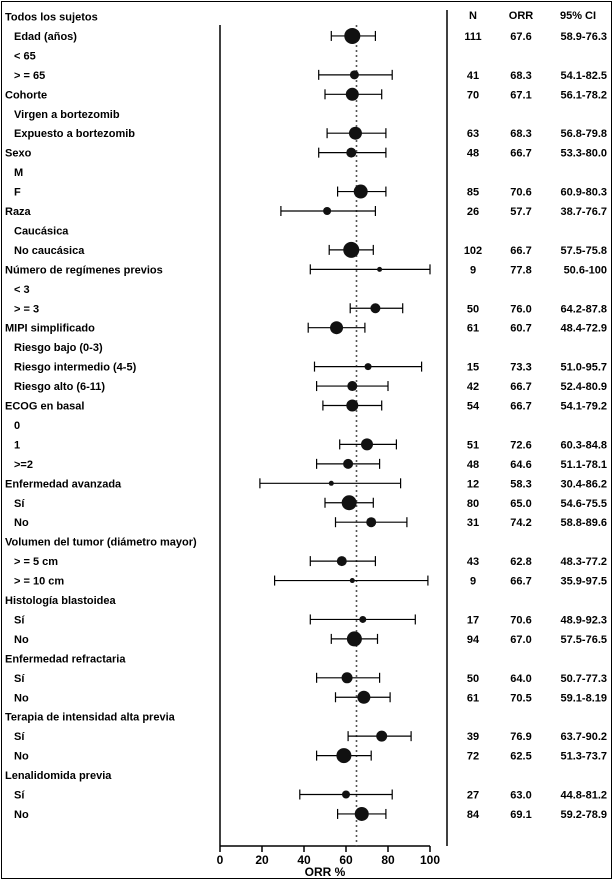 The height and width of the screenshot is (882, 615). Describe the element at coordinates (473, 251) in the screenshot. I see `n-value: 102` at that location.